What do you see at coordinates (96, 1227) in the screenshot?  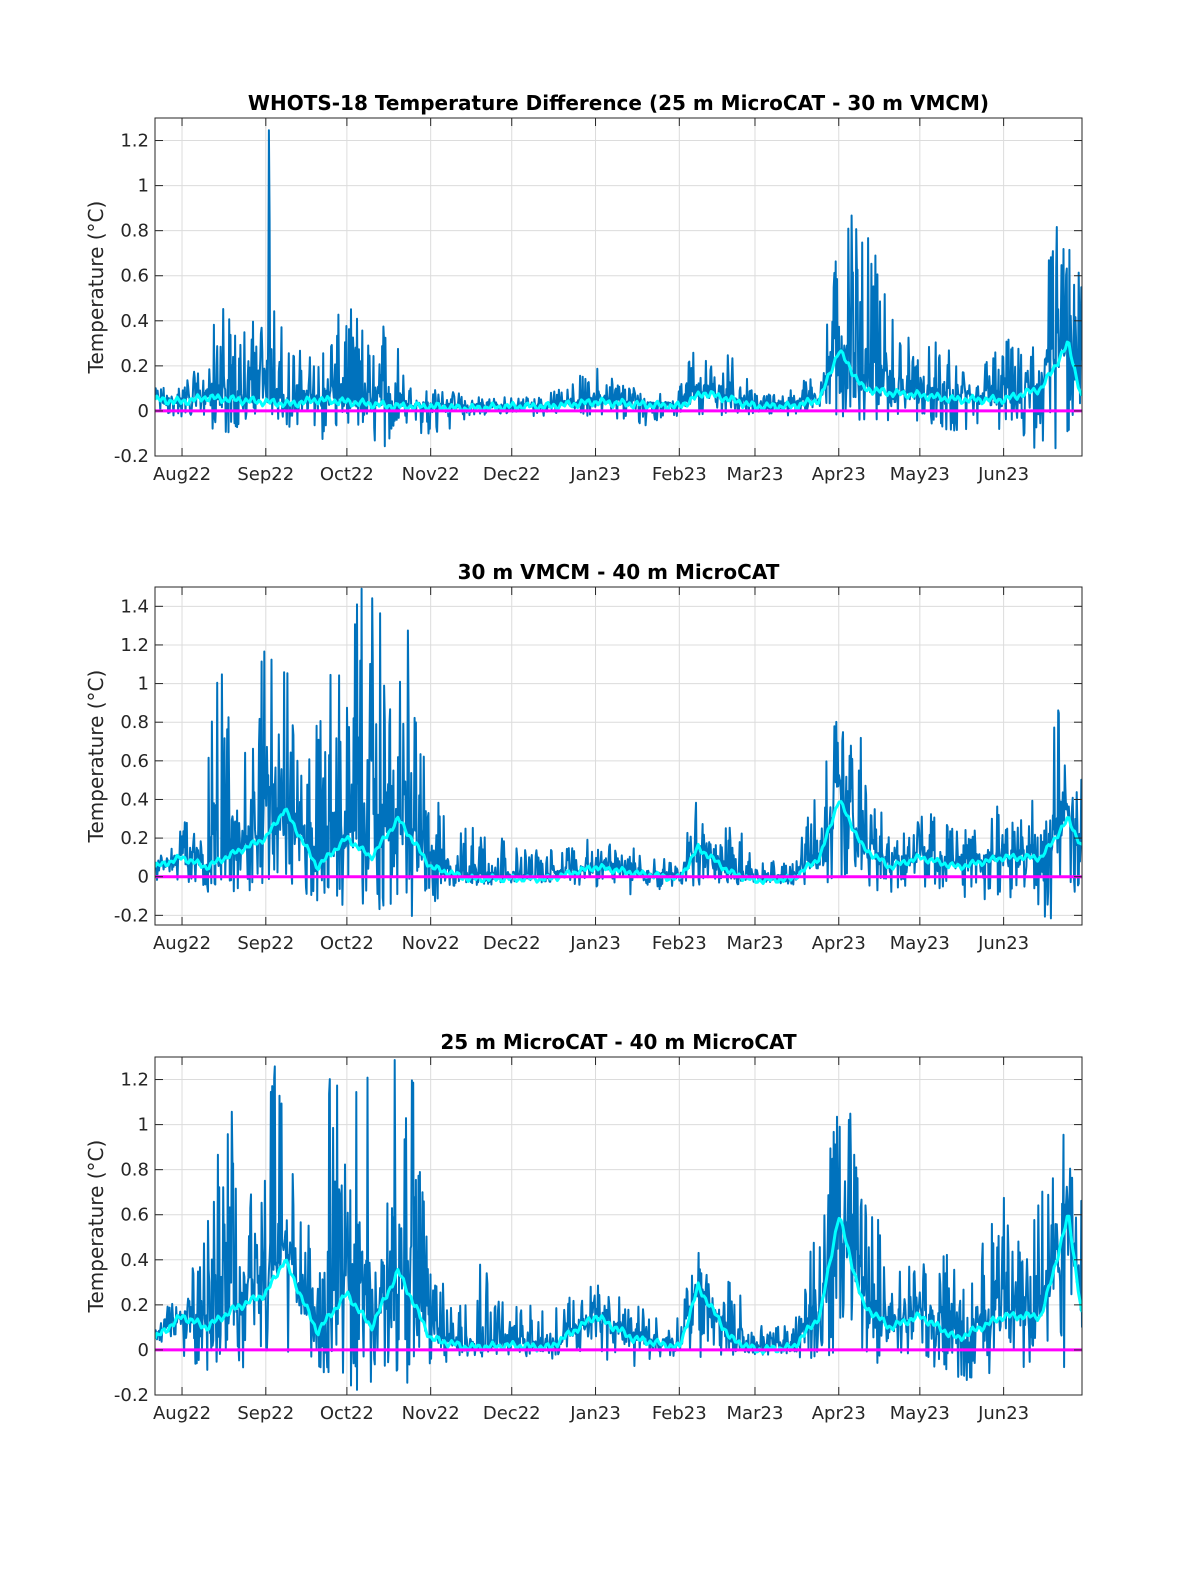 I see `y-axis-label-bottom: Temperature (°C)` at bounding box center [96, 1227].